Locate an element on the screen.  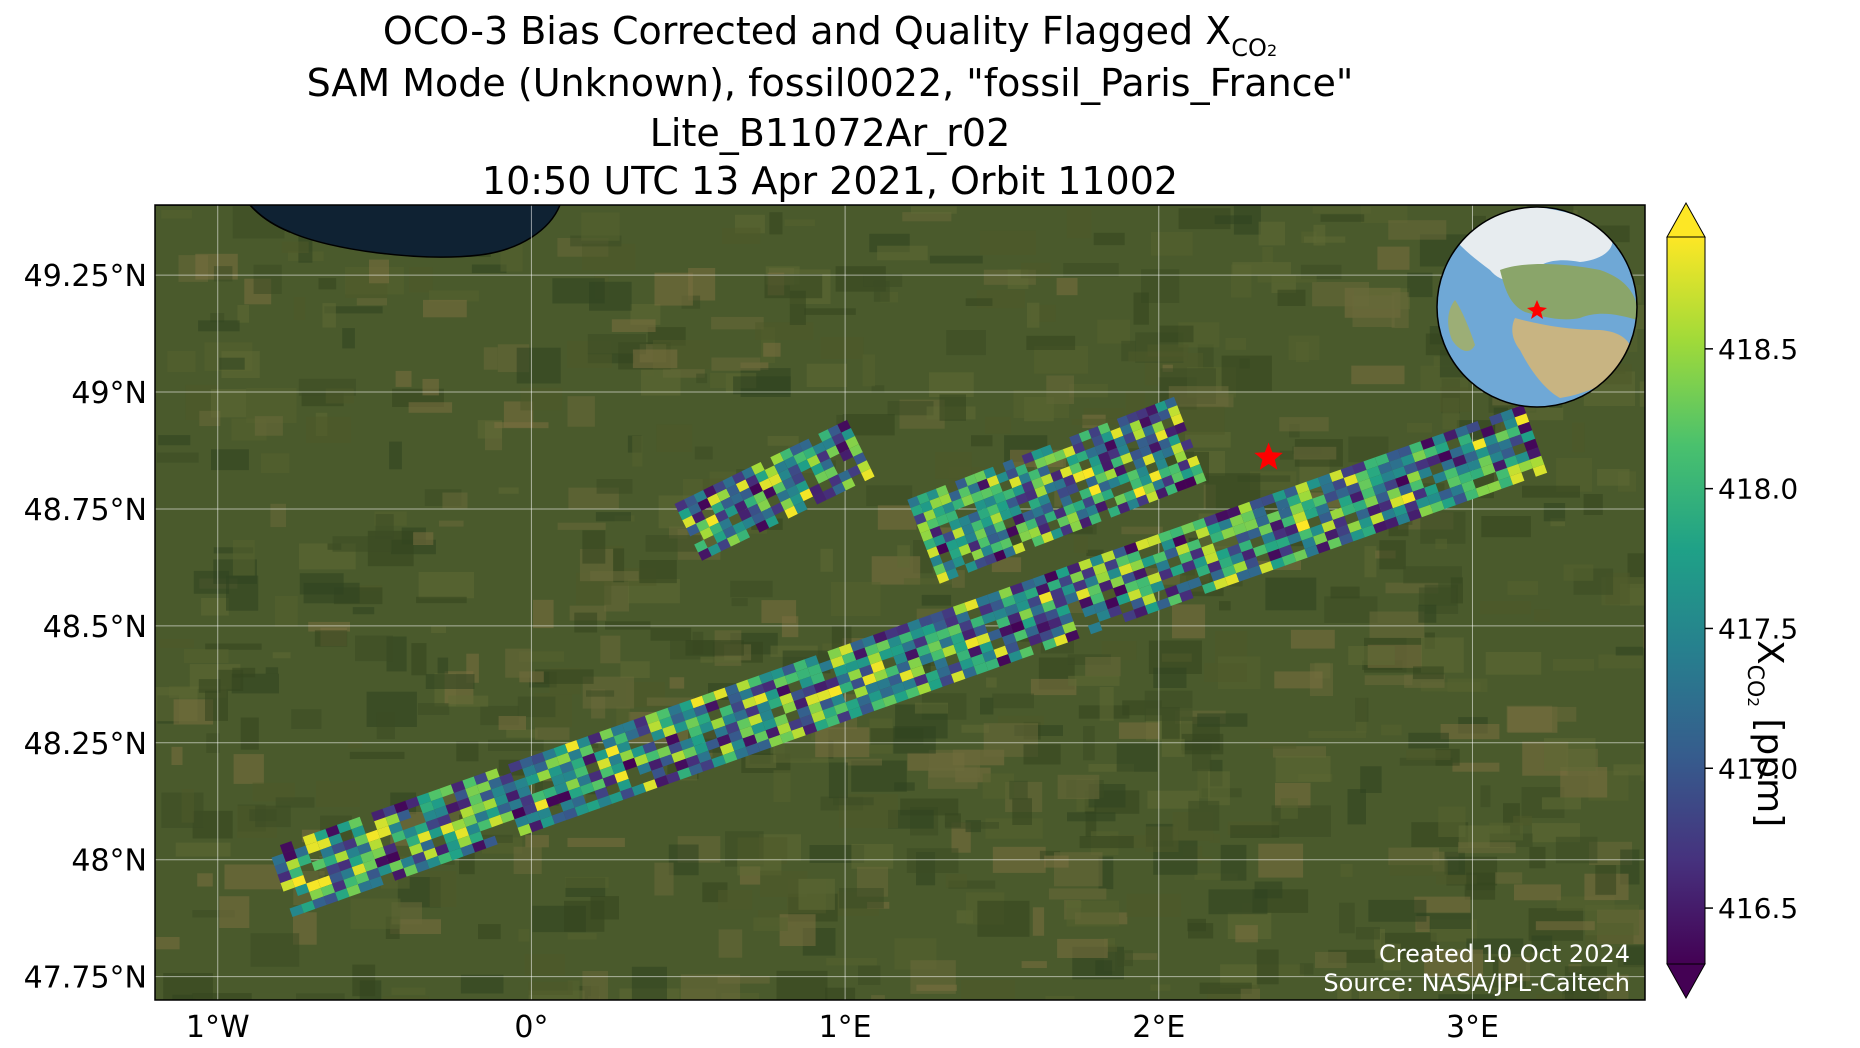
lat-tick-label: 48.25°N is located at coordinates (85, 744).